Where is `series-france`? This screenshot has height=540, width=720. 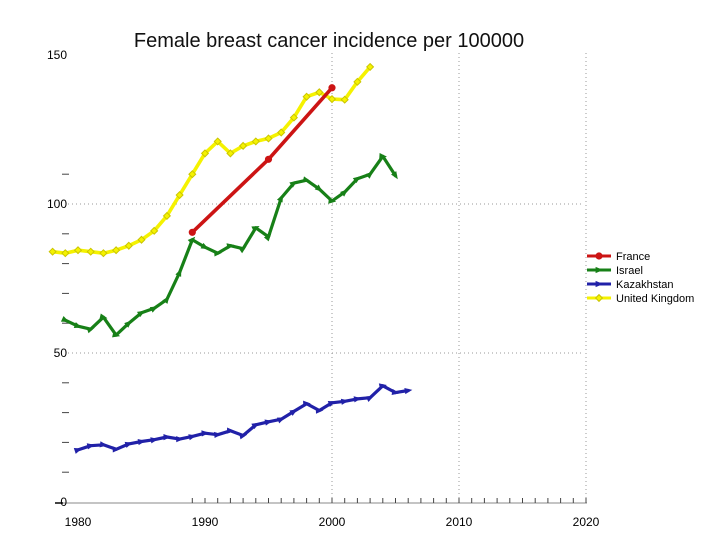 series-france is located at coordinates (262, 160).